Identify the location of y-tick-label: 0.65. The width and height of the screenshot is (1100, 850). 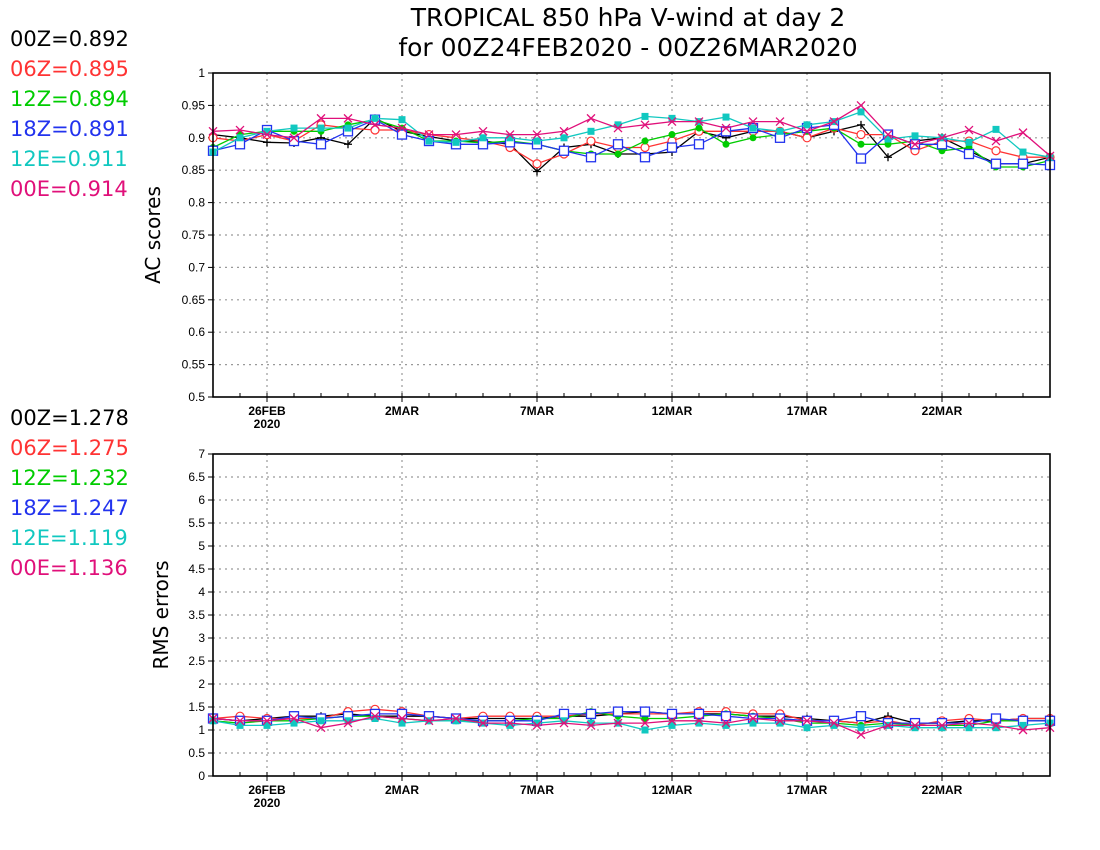
(194, 300).